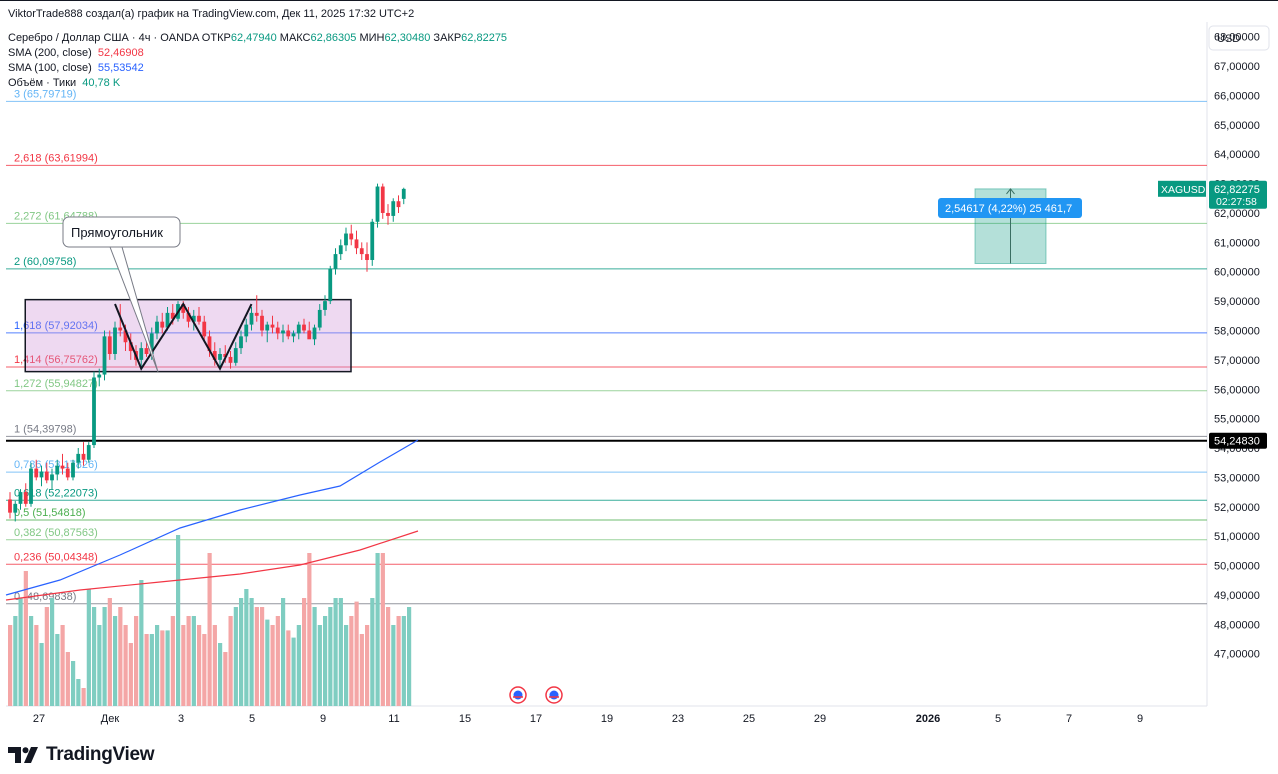 This screenshot has height=774, width=1278. What do you see at coordinates (212, 517) in the screenshot?
I see `sma100-line` at bounding box center [212, 517].